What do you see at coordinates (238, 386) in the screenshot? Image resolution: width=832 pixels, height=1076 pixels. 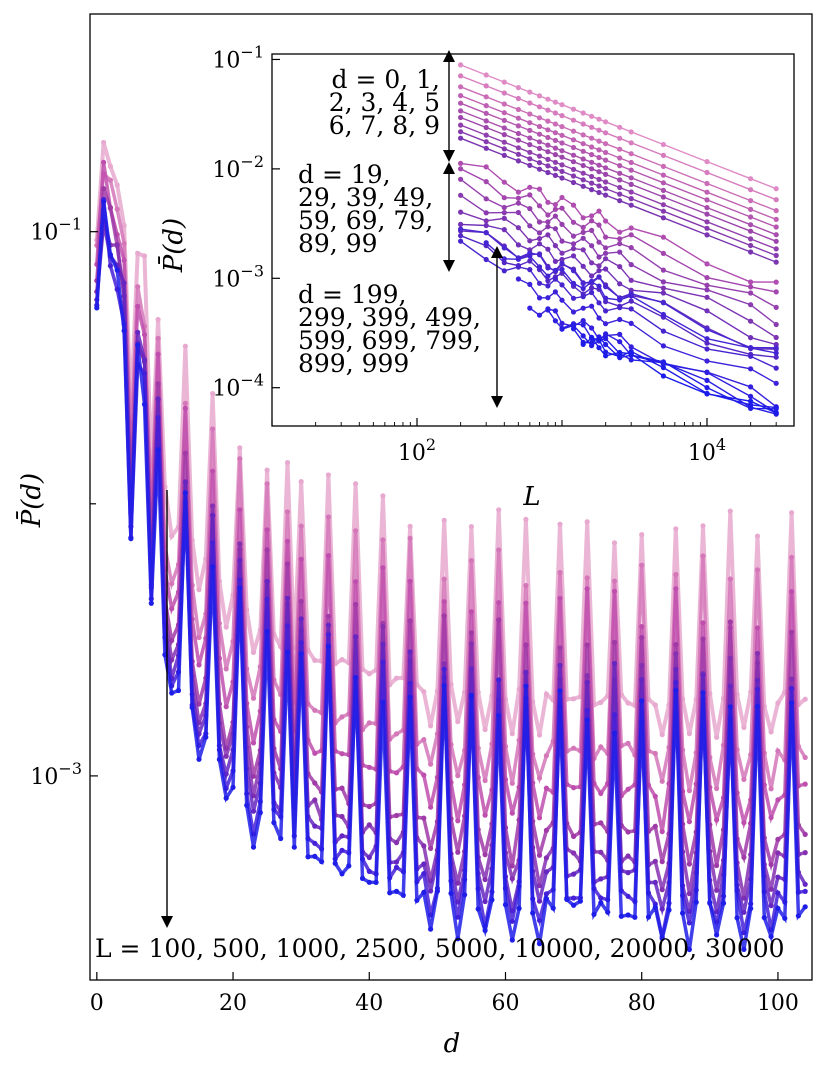 I see `inset-y-tick-label-3: 10−4` at bounding box center [238, 386].